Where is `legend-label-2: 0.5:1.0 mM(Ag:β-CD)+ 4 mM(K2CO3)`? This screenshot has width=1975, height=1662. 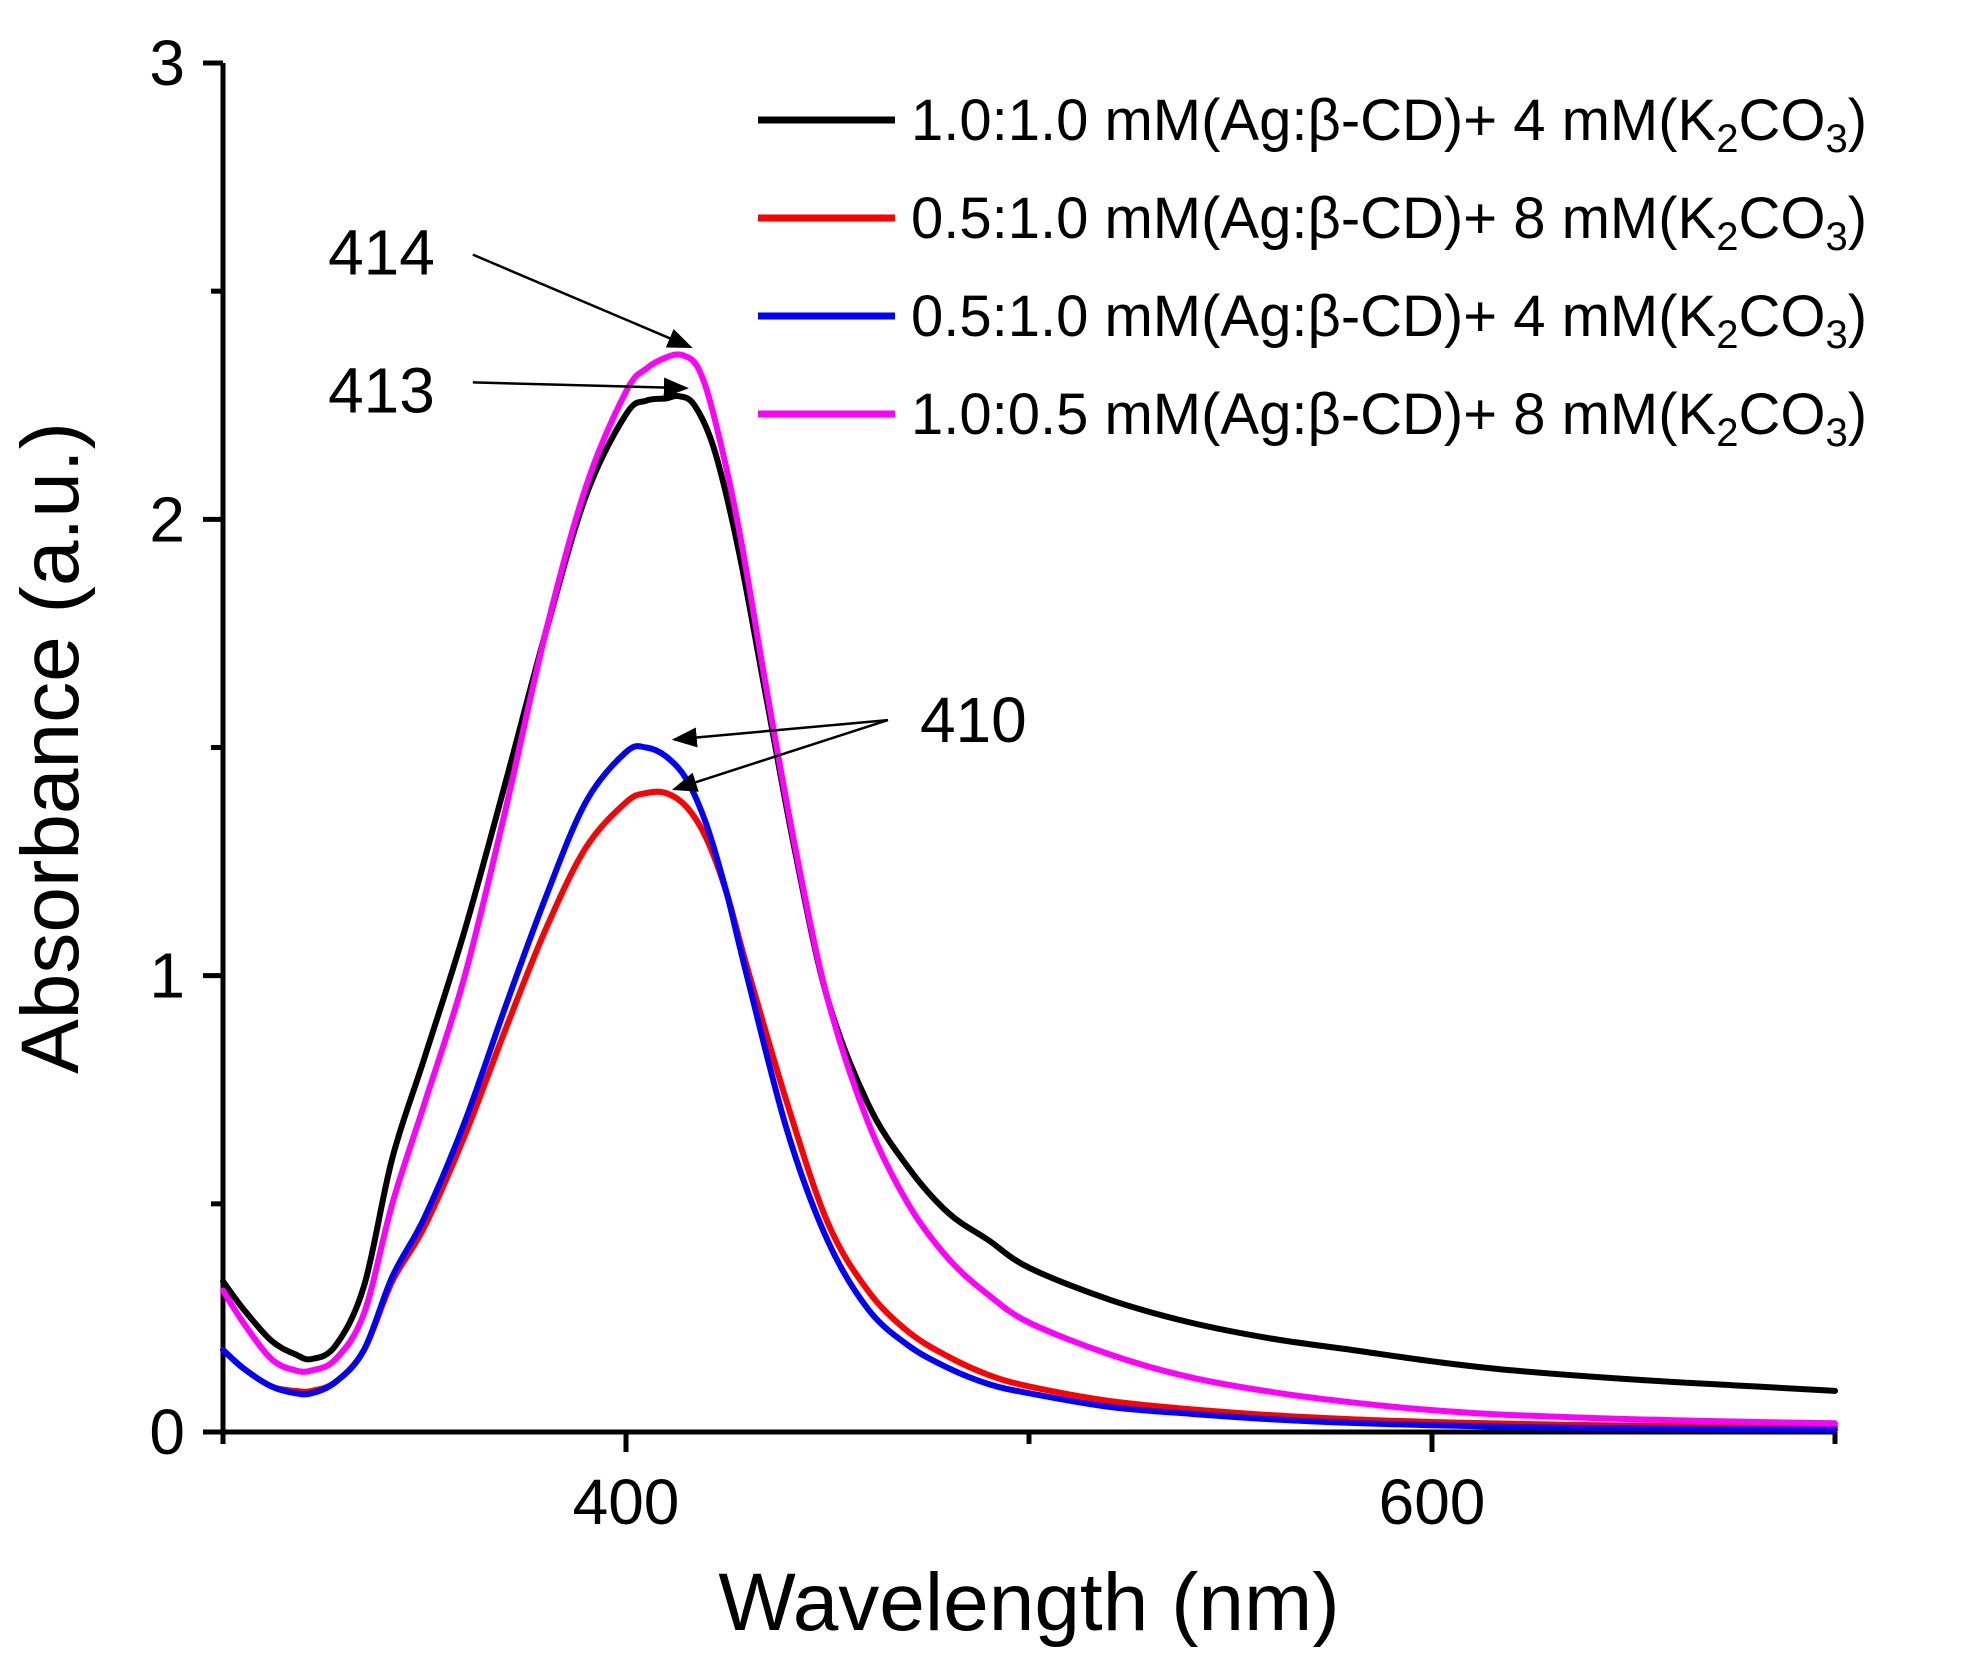 legend-label-2: 0.5:1.0 mM(Ag:β-CD)+ 4 mM(K2CO3) is located at coordinates (1389, 320).